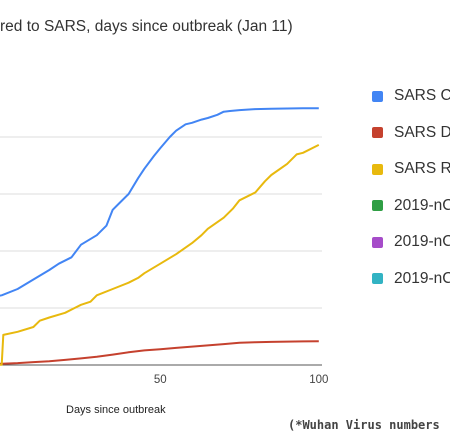 Image resolution: width=450 pixels, height=445 pixels. I want to click on x-axis-label: Days since outbreak, so click(116, 410).